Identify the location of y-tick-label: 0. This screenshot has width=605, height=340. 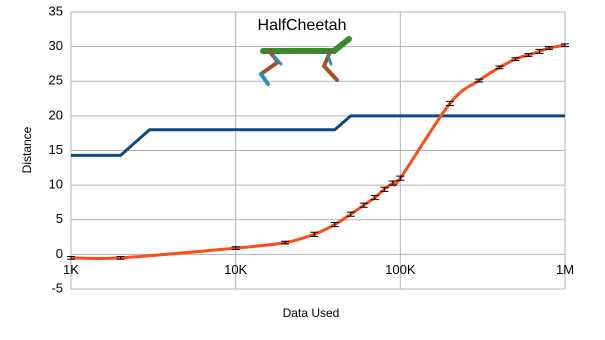
(59, 253).